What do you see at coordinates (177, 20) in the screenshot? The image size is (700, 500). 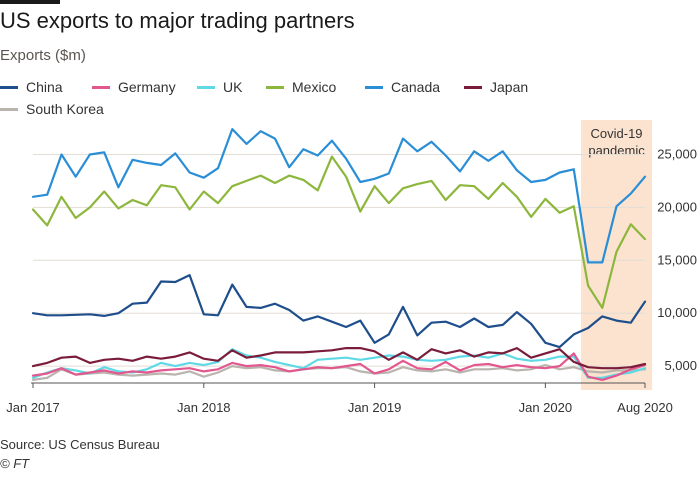 I see `chart-title: US exports to major trading partners` at bounding box center [177, 20].